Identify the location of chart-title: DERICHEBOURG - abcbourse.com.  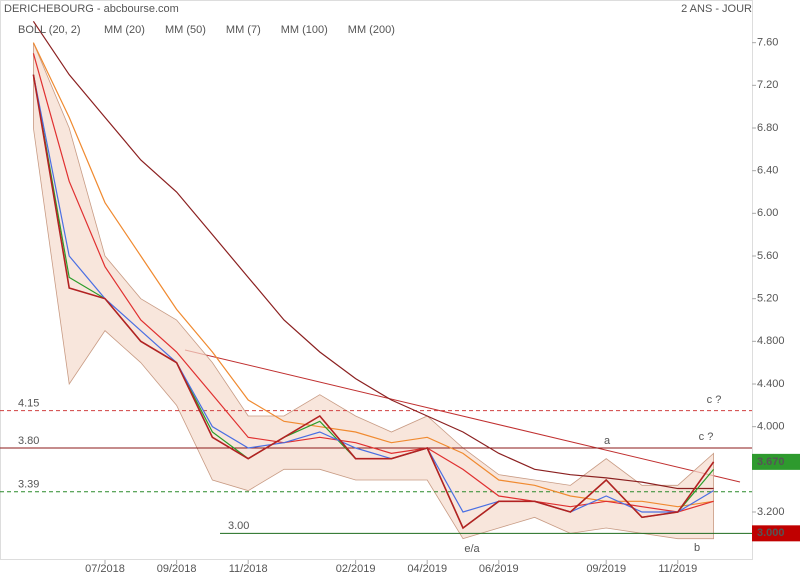
(91, 9).